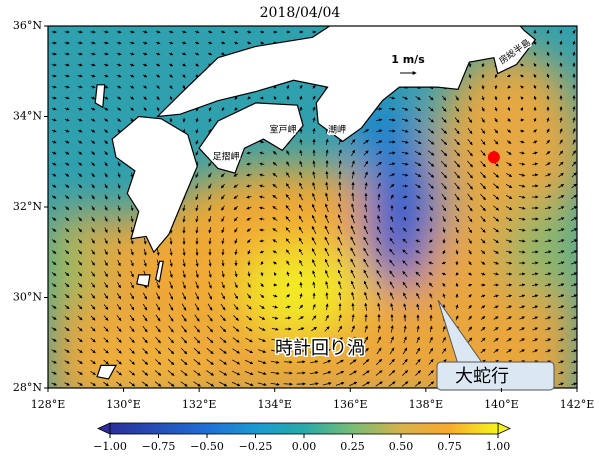 The width and height of the screenshot is (599, 456). Describe the element at coordinates (123, 404) in the screenshot. I see `x-tick-label: 130°E` at that location.